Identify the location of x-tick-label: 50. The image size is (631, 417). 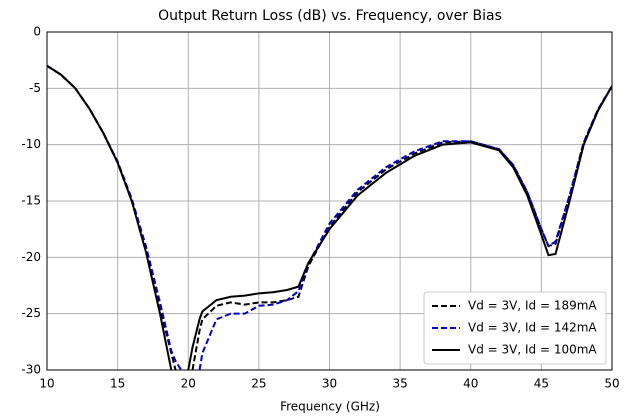
(611, 384).